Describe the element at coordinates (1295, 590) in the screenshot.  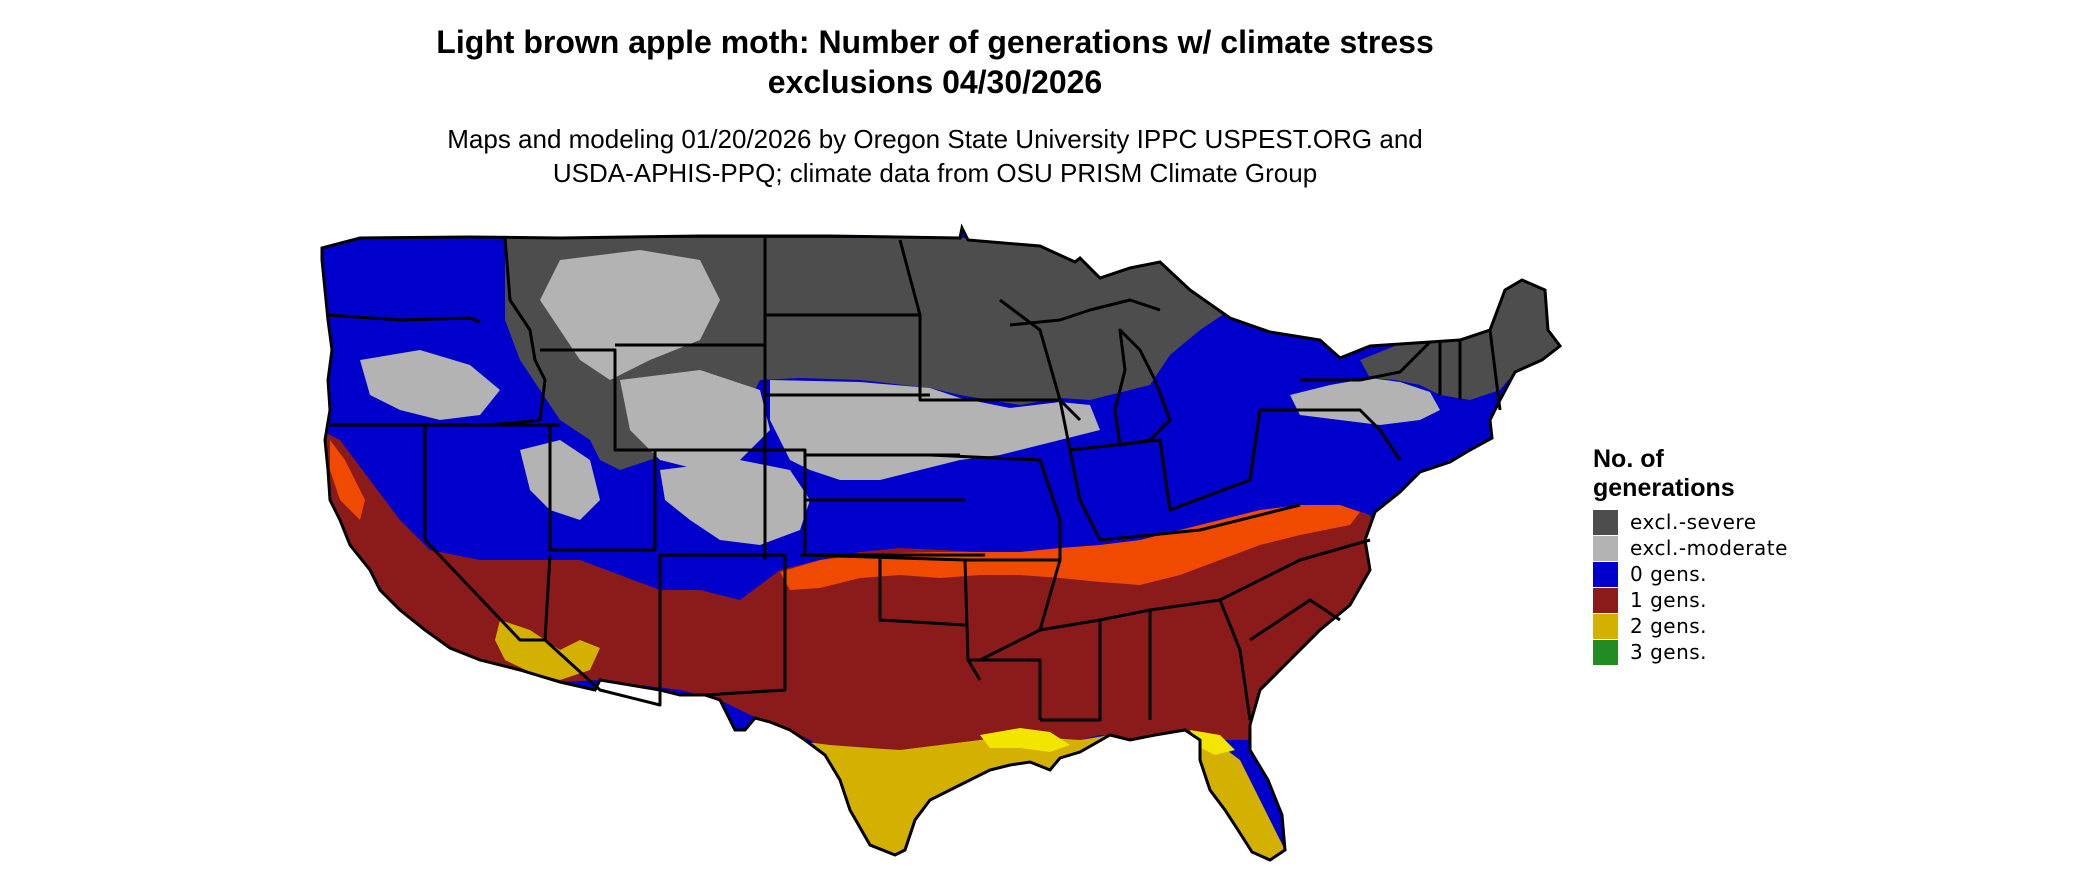
I see `border-carolinas` at that location.